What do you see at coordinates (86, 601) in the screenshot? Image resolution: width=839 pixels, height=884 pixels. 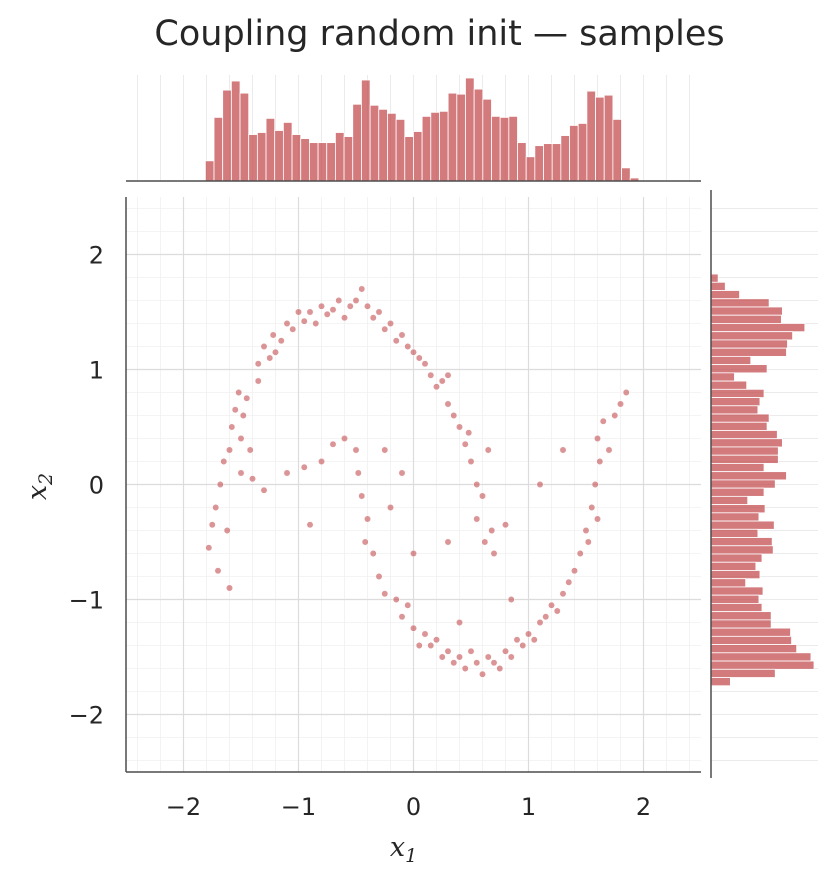 I see `y-tick-label: −1` at bounding box center [86, 601].